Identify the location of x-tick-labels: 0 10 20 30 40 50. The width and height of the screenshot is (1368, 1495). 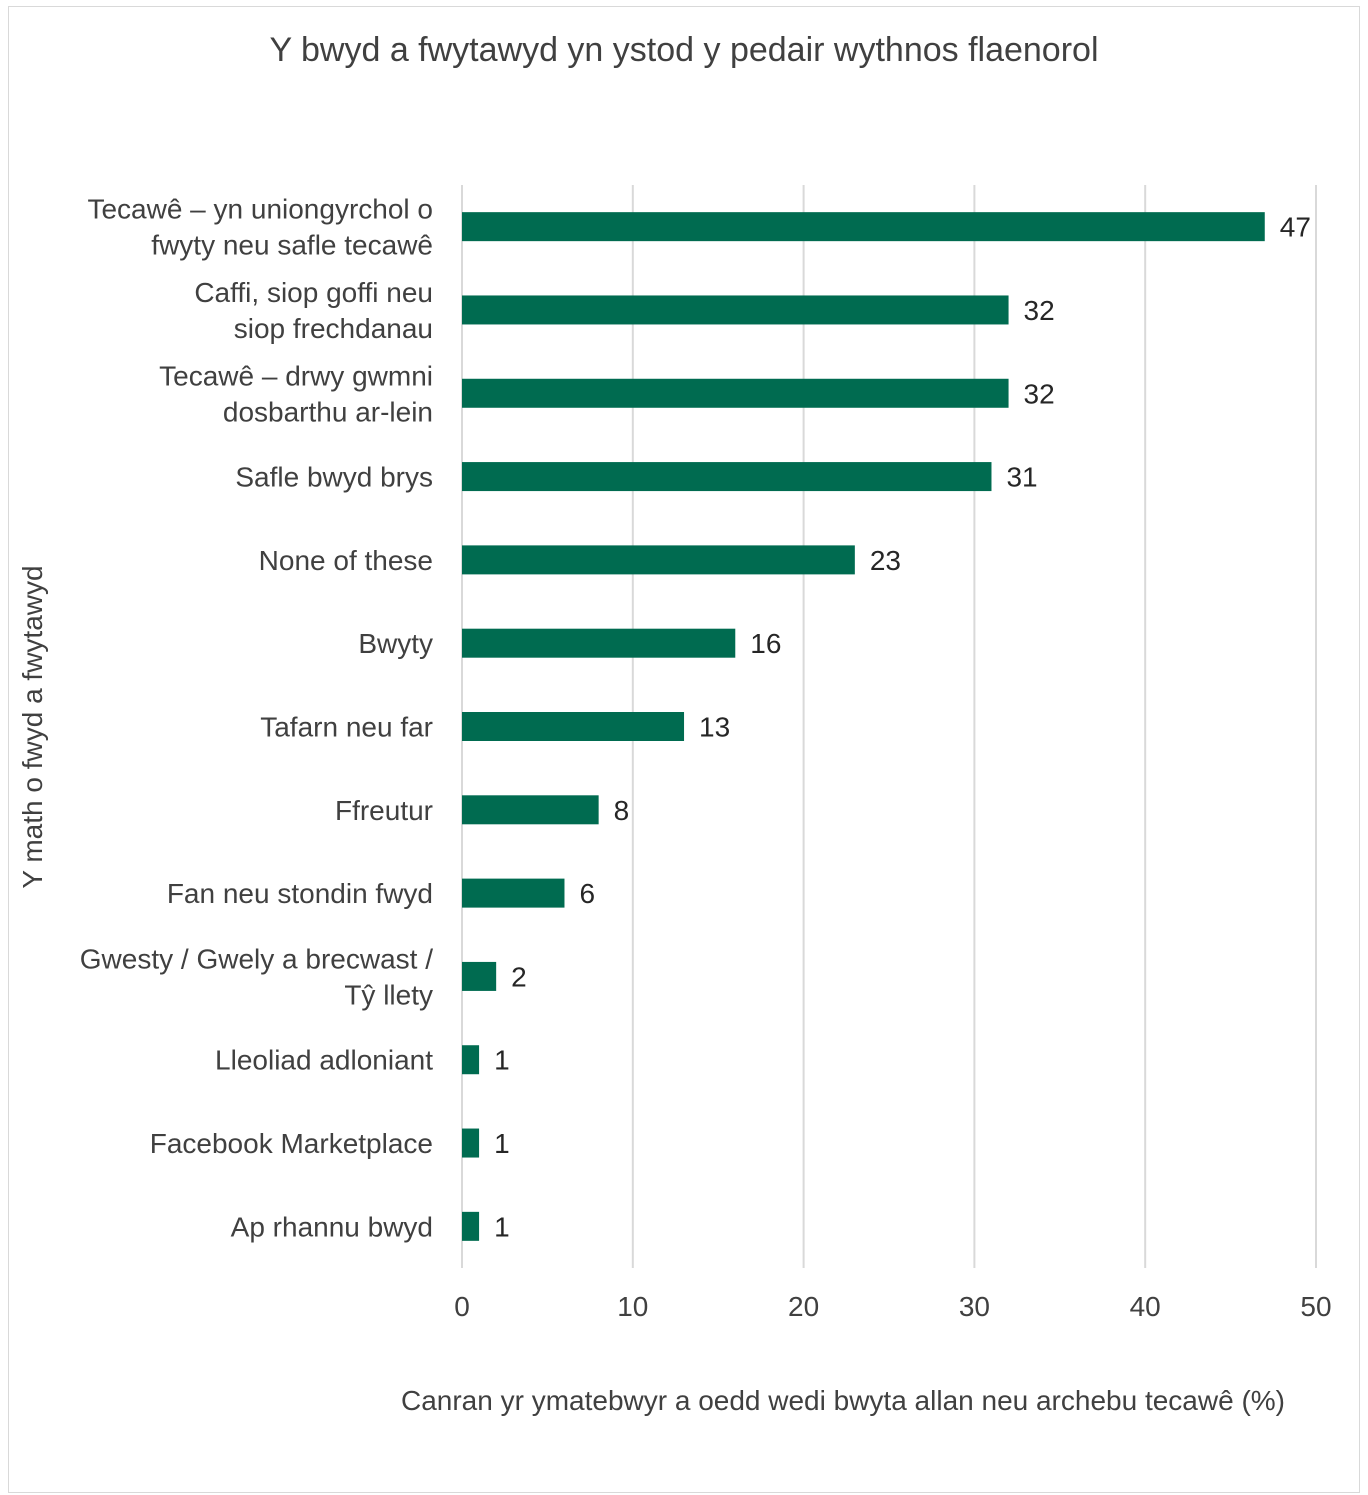
(892, 1306).